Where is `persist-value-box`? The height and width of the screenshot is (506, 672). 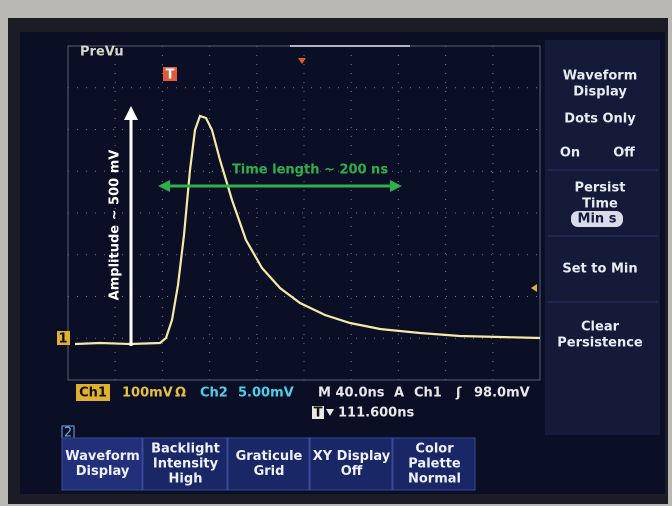
persist-value-box is located at coordinates (597, 219).